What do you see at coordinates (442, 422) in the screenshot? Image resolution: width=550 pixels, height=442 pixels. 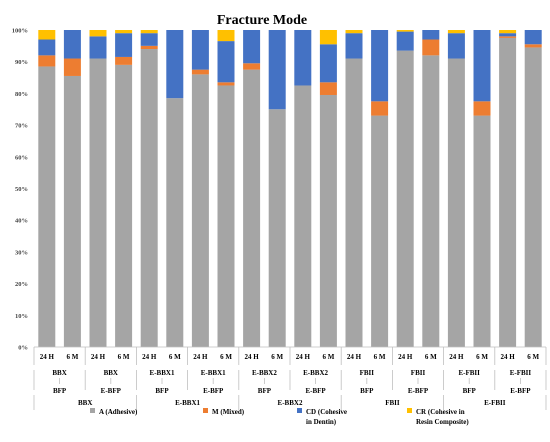 I see `legend-label-line2: Resin Composite)` at bounding box center [442, 422].